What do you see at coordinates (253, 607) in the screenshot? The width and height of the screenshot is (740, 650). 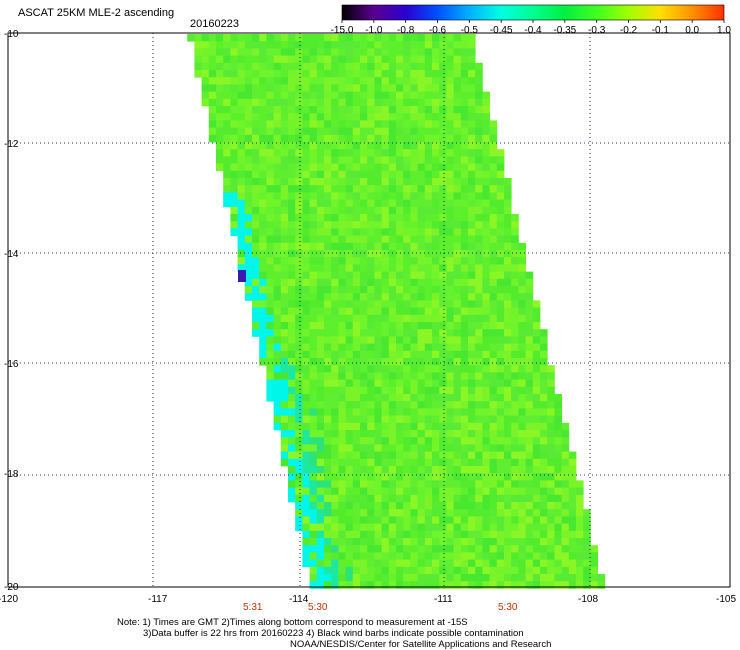 I see `pass-time: 5:31` at bounding box center [253, 607].